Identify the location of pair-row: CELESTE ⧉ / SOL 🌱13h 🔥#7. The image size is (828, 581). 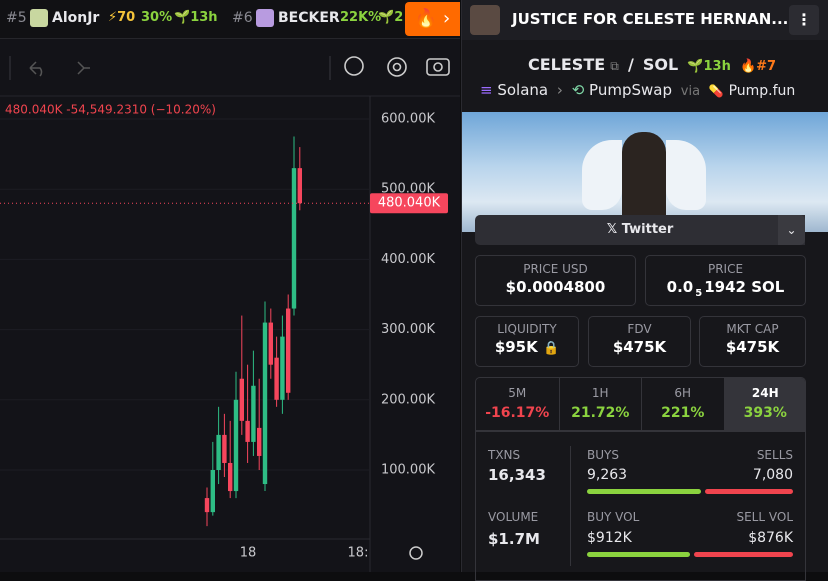
(652, 64).